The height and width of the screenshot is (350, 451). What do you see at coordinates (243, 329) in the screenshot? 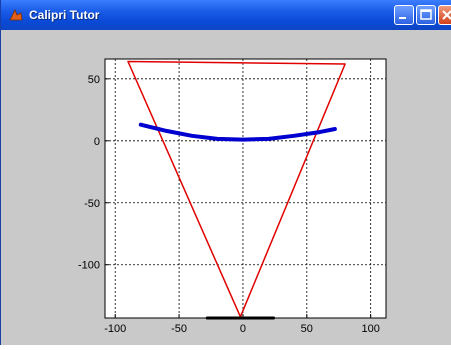
I see `x-tick-label: 0` at bounding box center [243, 329].